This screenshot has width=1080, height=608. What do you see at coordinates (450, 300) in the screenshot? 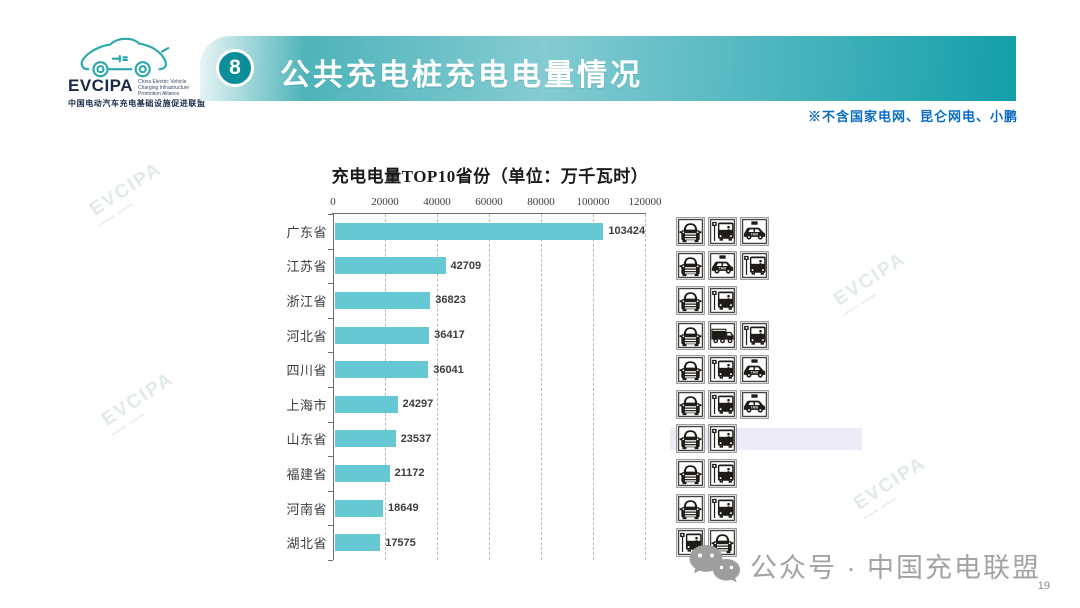
I see `bar-value-label: 36823` at bounding box center [450, 300].